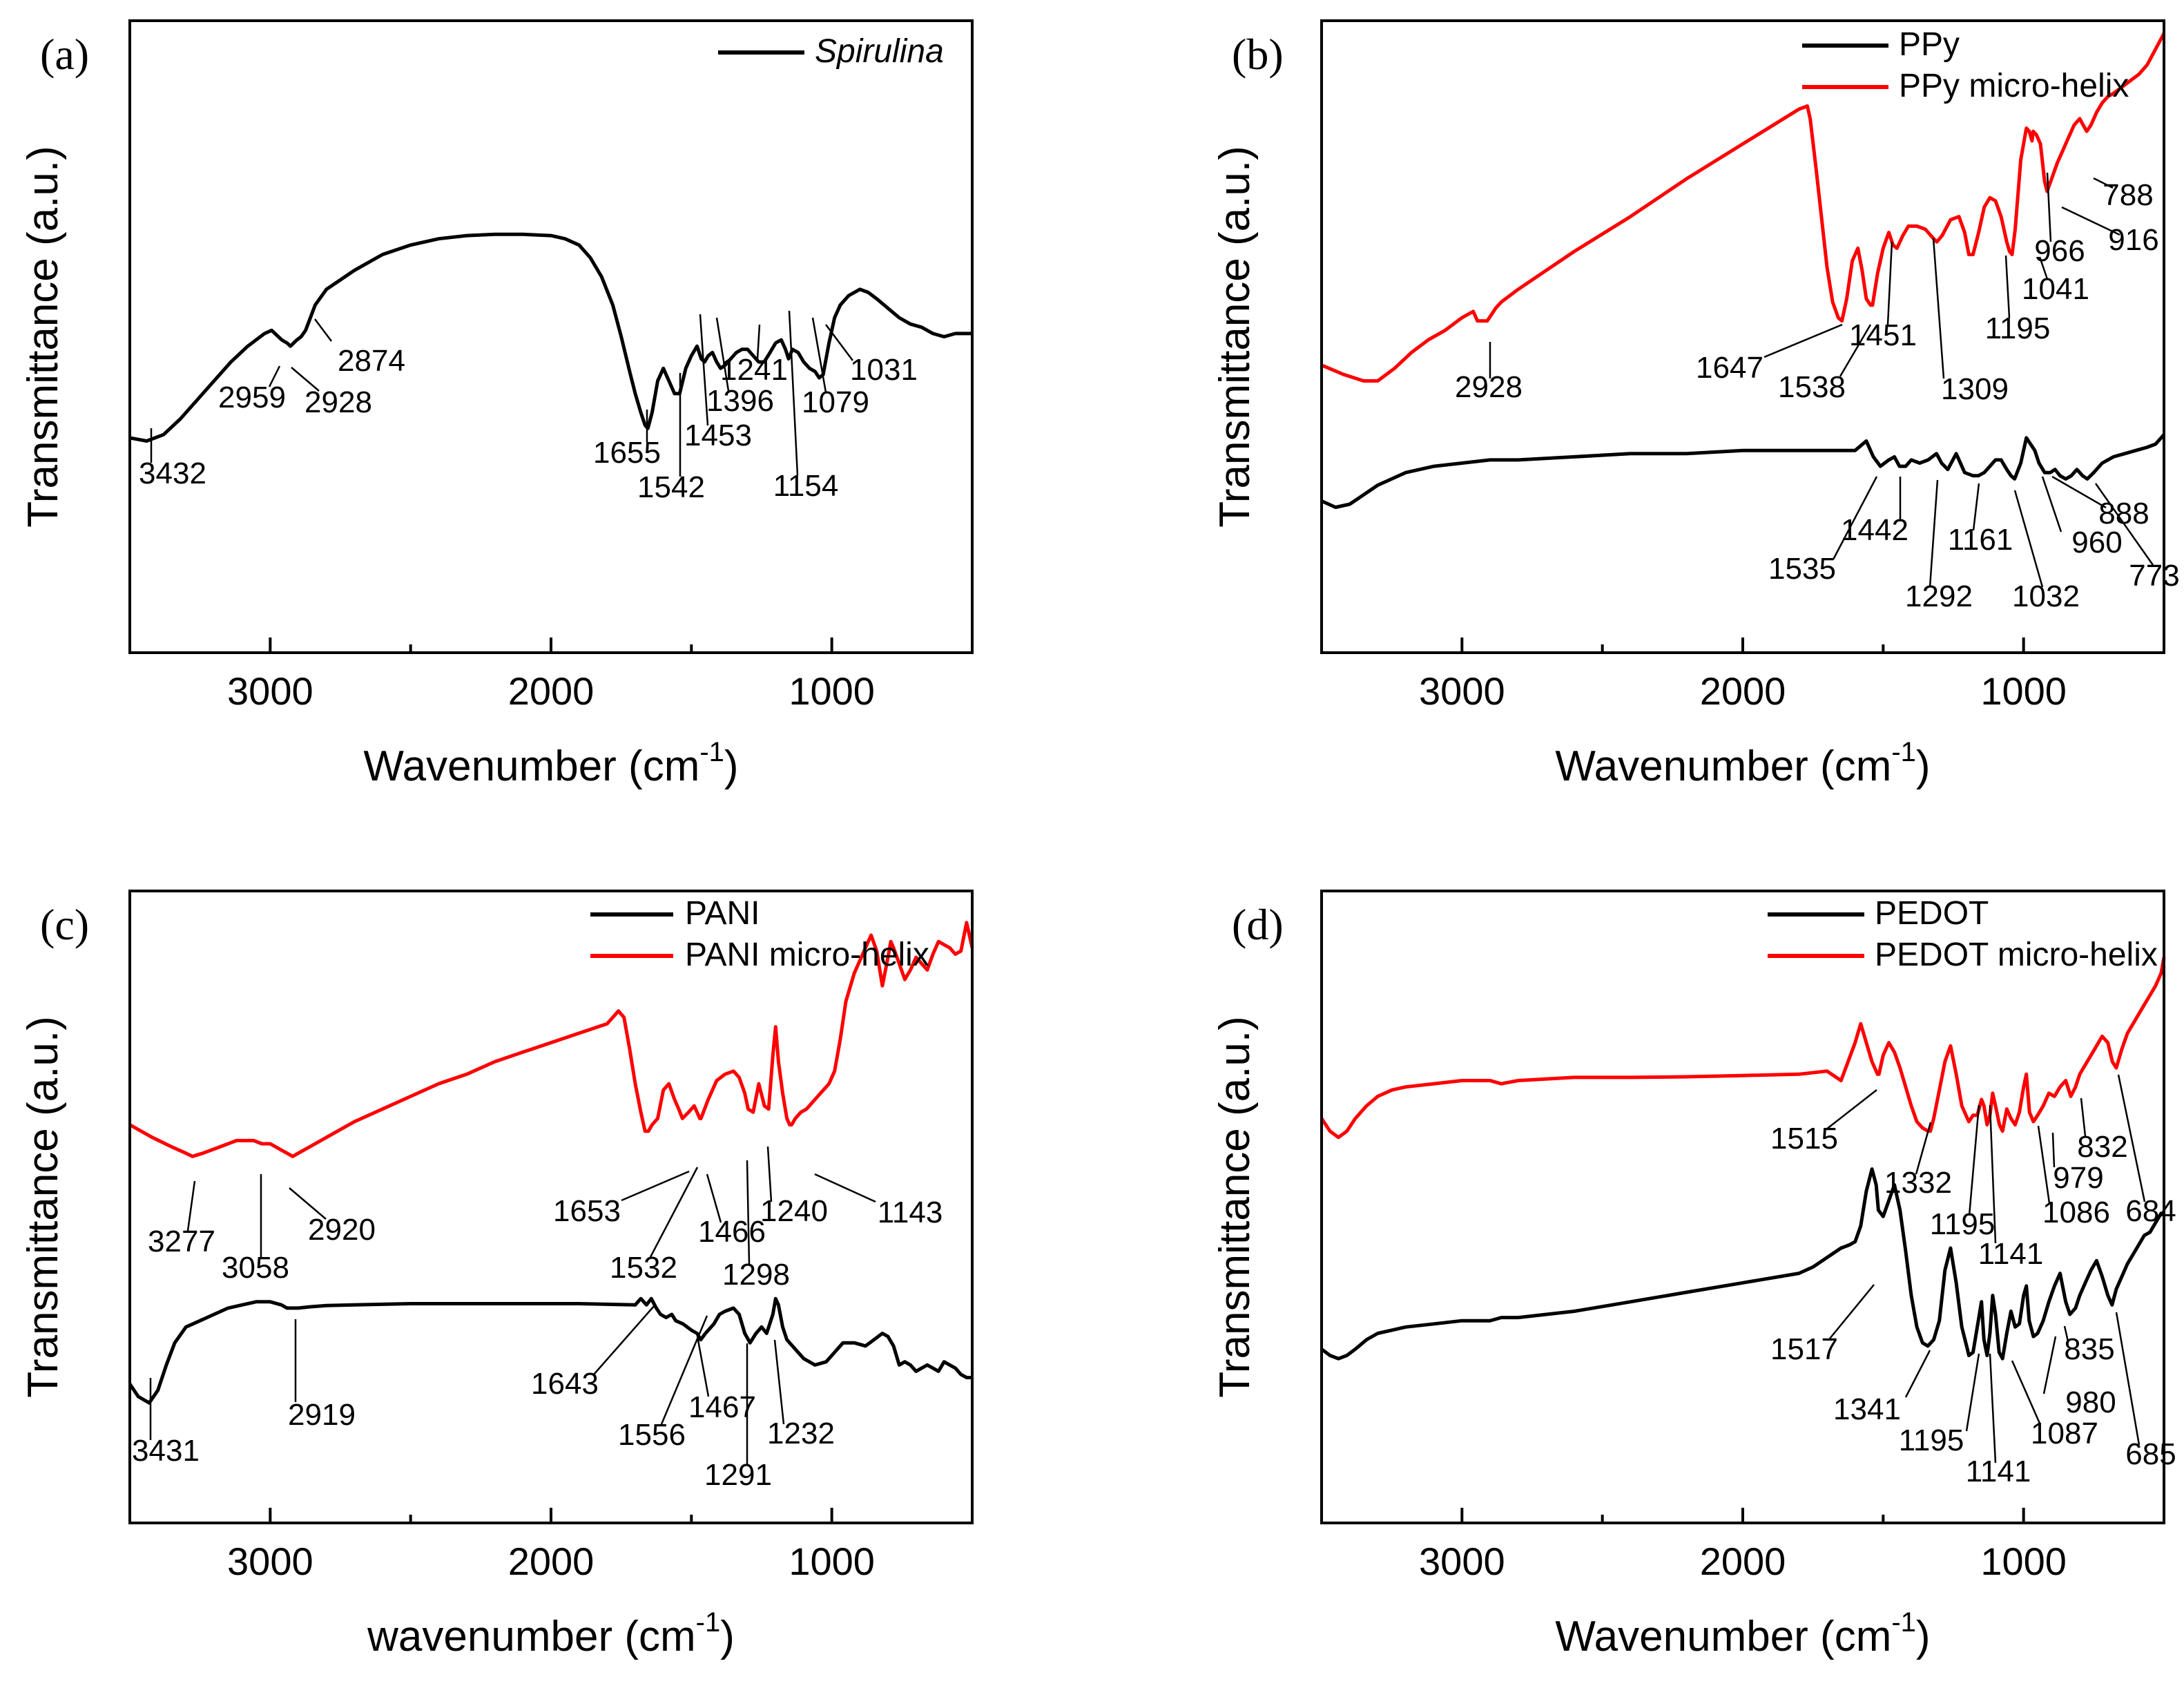 Image resolution: width=2184 pixels, height=1697 pixels. I want to click on peak-label: 773, so click(2154, 576).